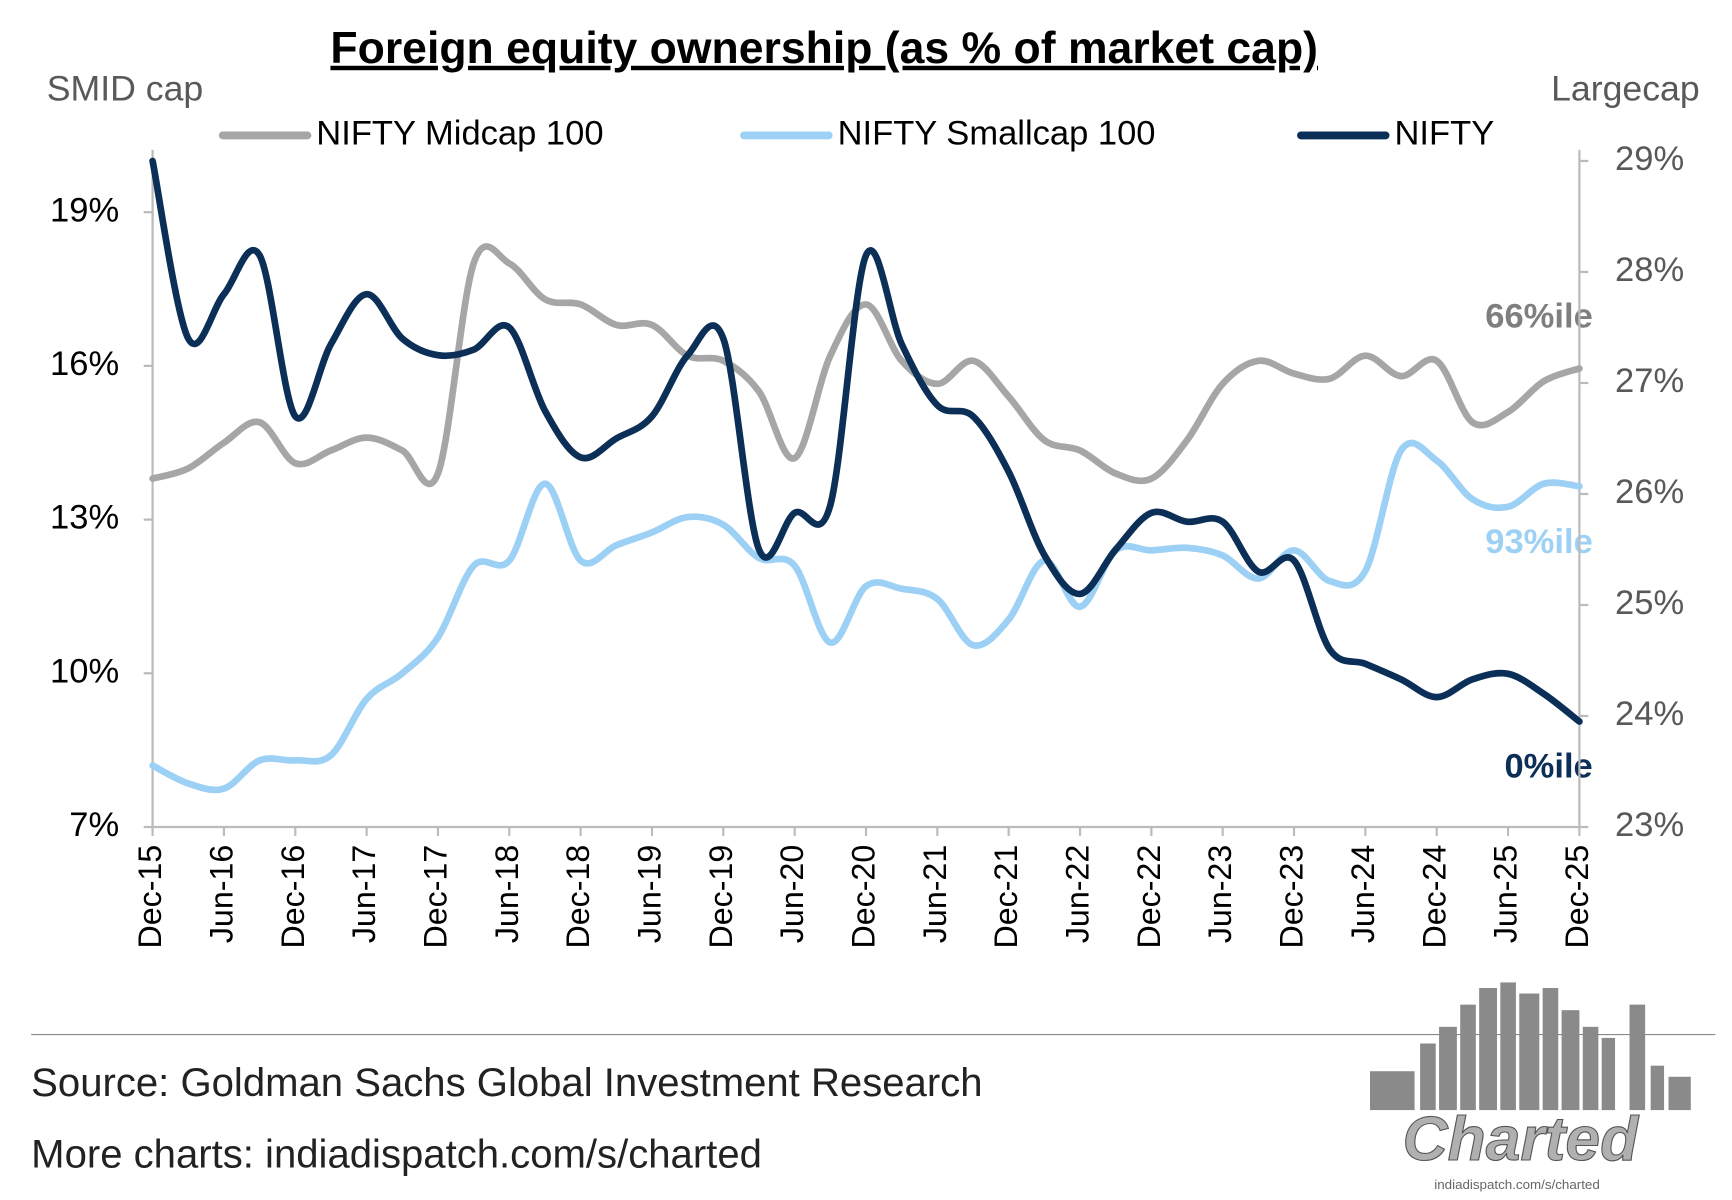  What do you see at coordinates (863, 897) in the screenshot?
I see `x-tick-label: Dec-20` at bounding box center [863, 897].